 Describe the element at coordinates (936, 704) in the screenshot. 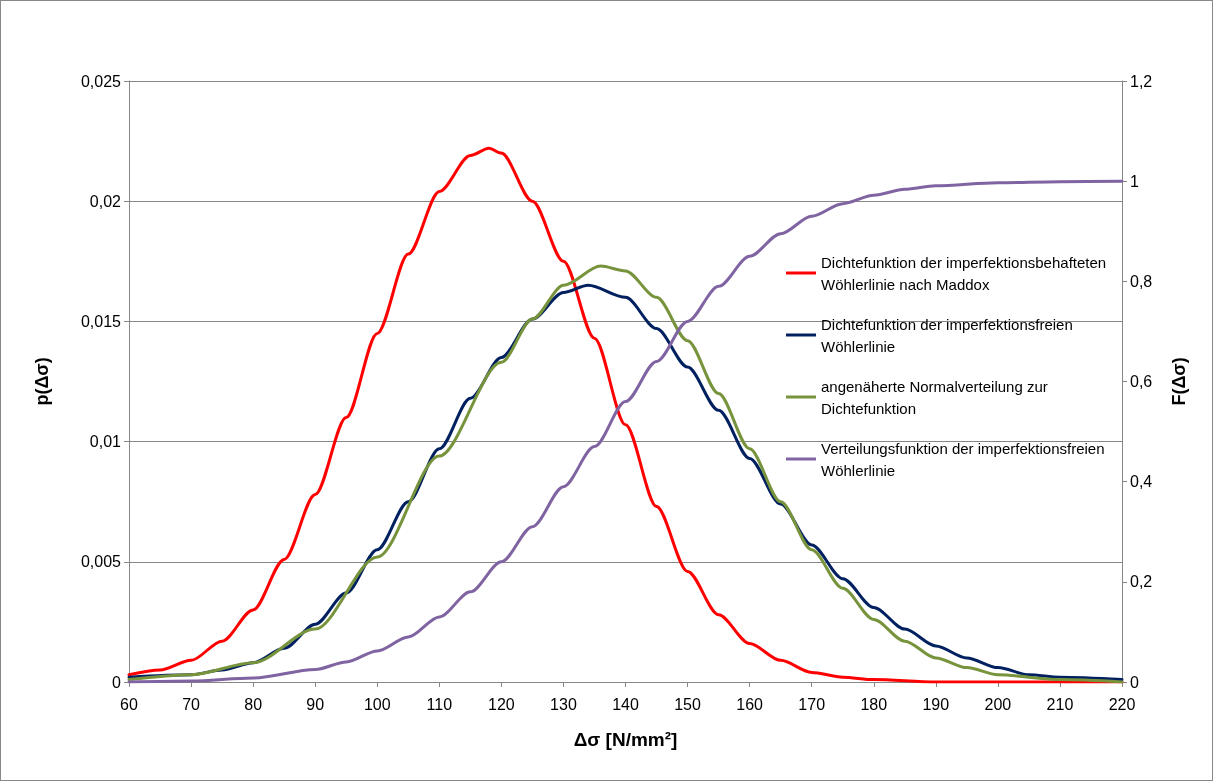

I see `x-tick-label: 190` at that location.